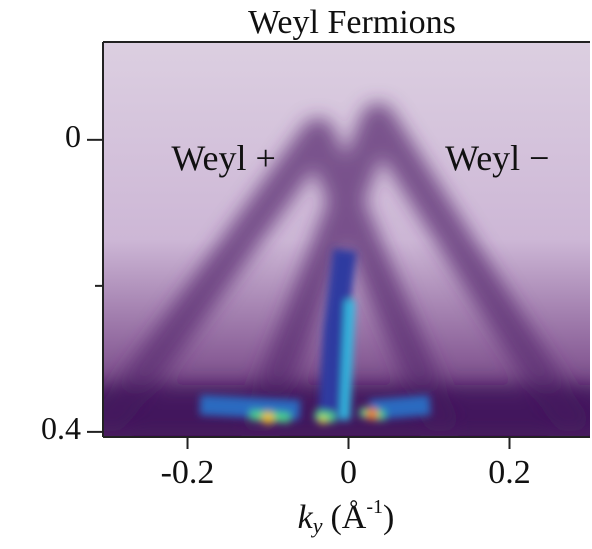  Describe the element at coordinates (188, 472) in the screenshot. I see `x-tick-label: -0.2` at that location.